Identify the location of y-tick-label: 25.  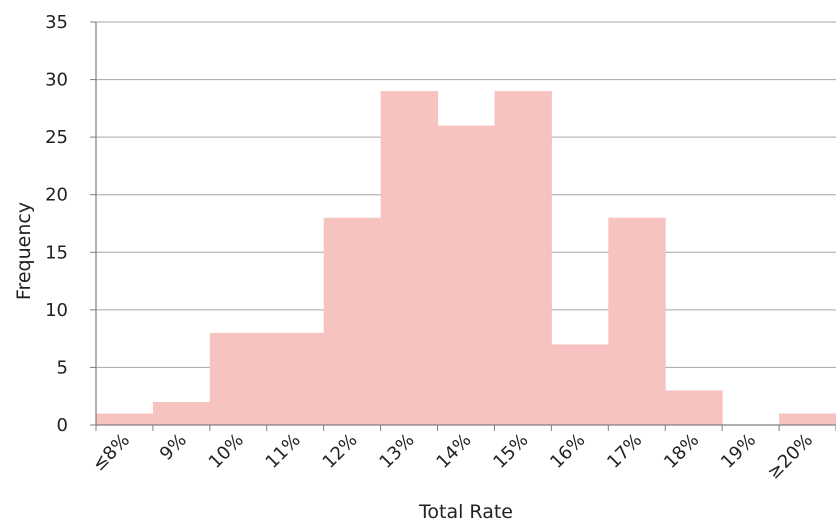
(56, 137).